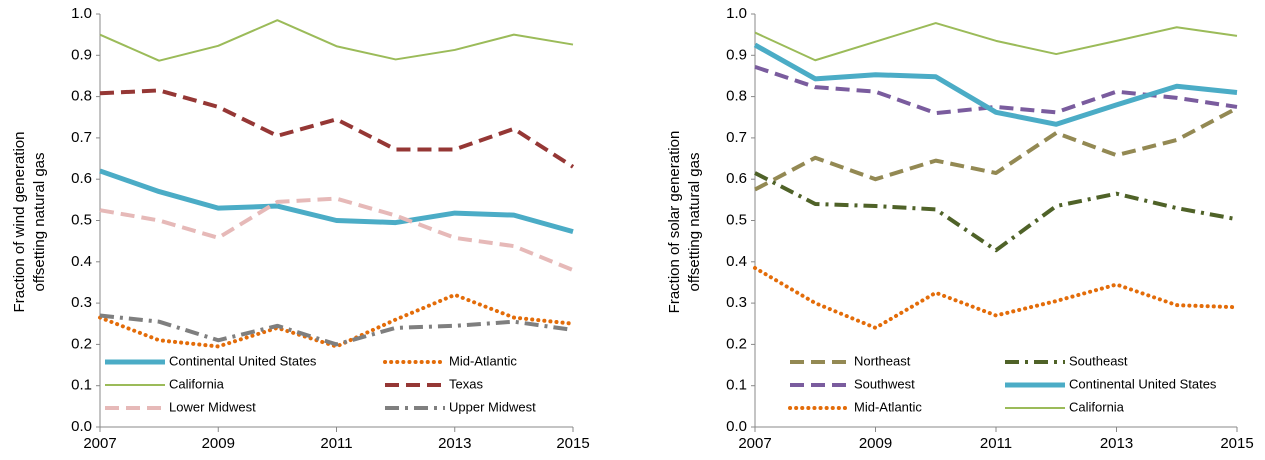  What do you see at coordinates (434, 383) in the screenshot?
I see `legend-item: Texas` at bounding box center [434, 383].